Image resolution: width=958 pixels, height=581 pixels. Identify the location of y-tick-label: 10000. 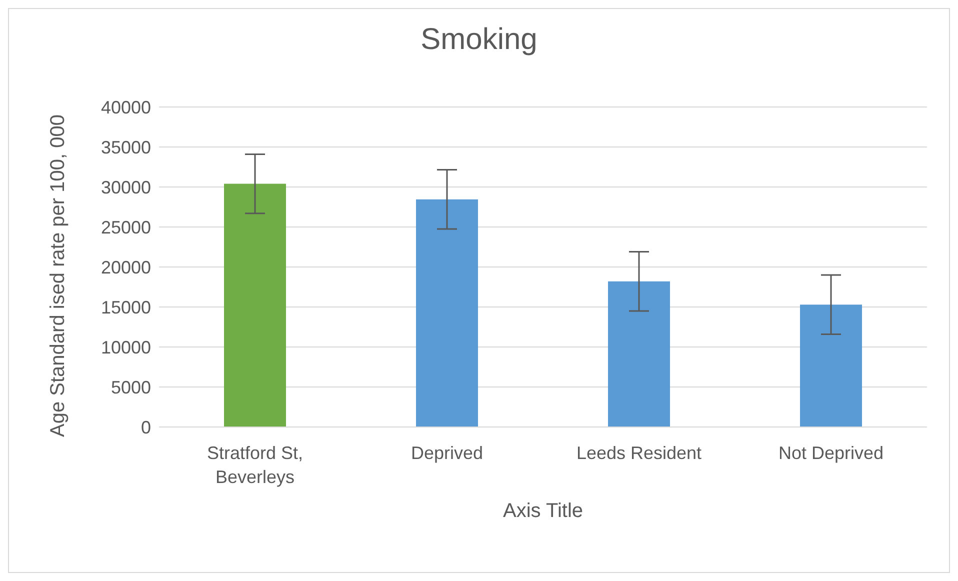
(125, 347).